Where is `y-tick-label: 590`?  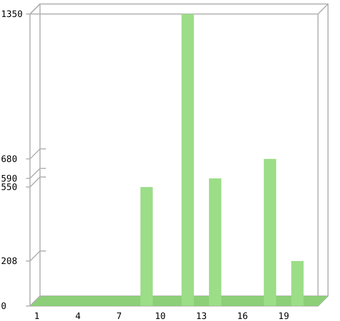
y-tick-label: 590 is located at coordinates (9, 179).